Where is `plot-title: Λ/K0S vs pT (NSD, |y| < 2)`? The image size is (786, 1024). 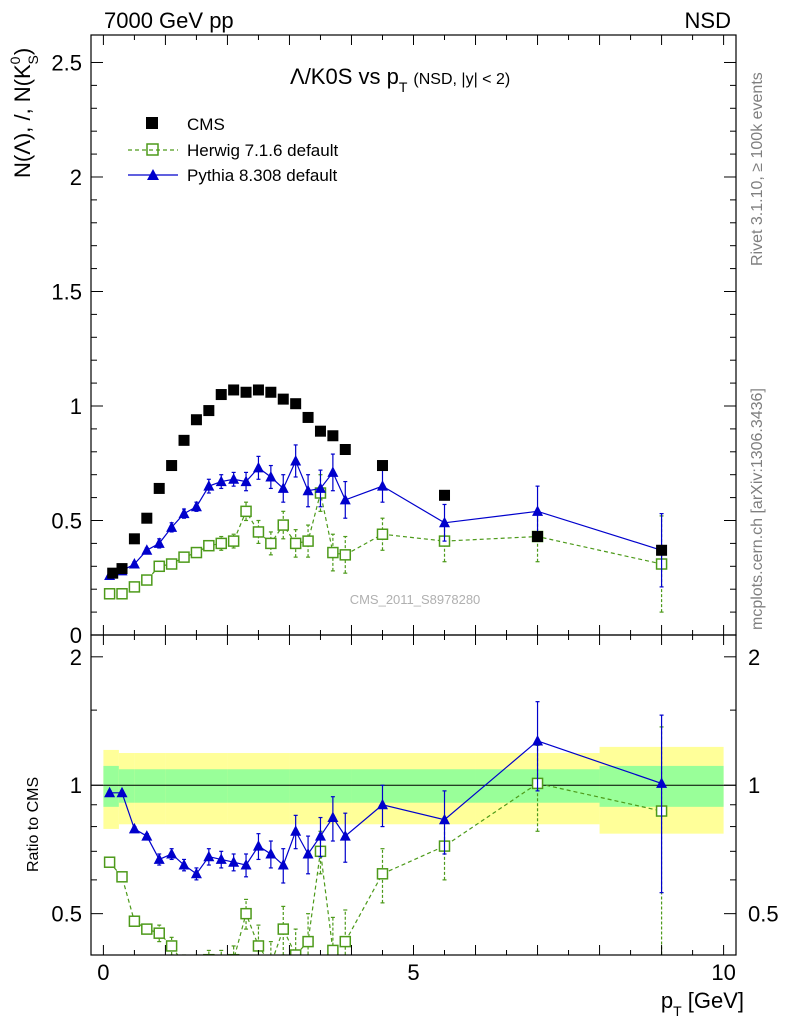 plot-title: Λ/K0S vs pT (NSD, |y| < 2) is located at coordinates (400, 79).